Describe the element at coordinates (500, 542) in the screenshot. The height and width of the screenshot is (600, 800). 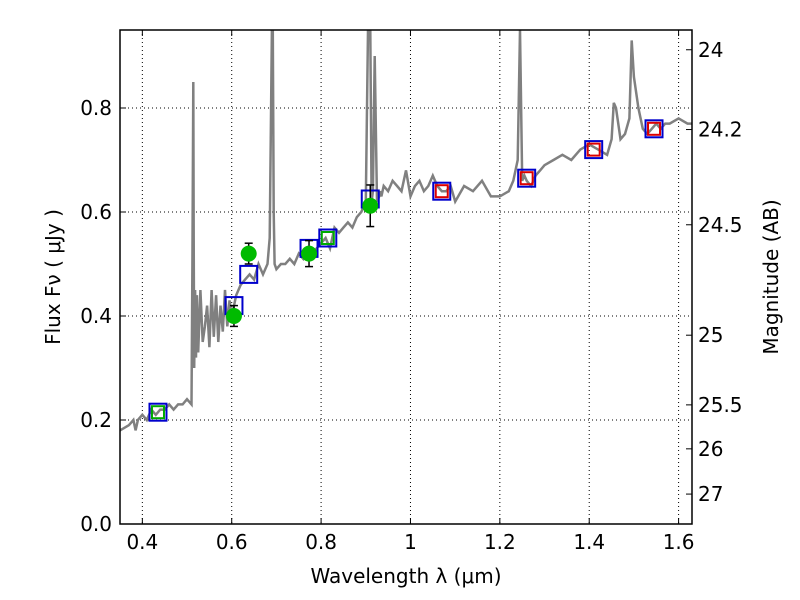
I see `x-tick-label: 1.2` at that location.